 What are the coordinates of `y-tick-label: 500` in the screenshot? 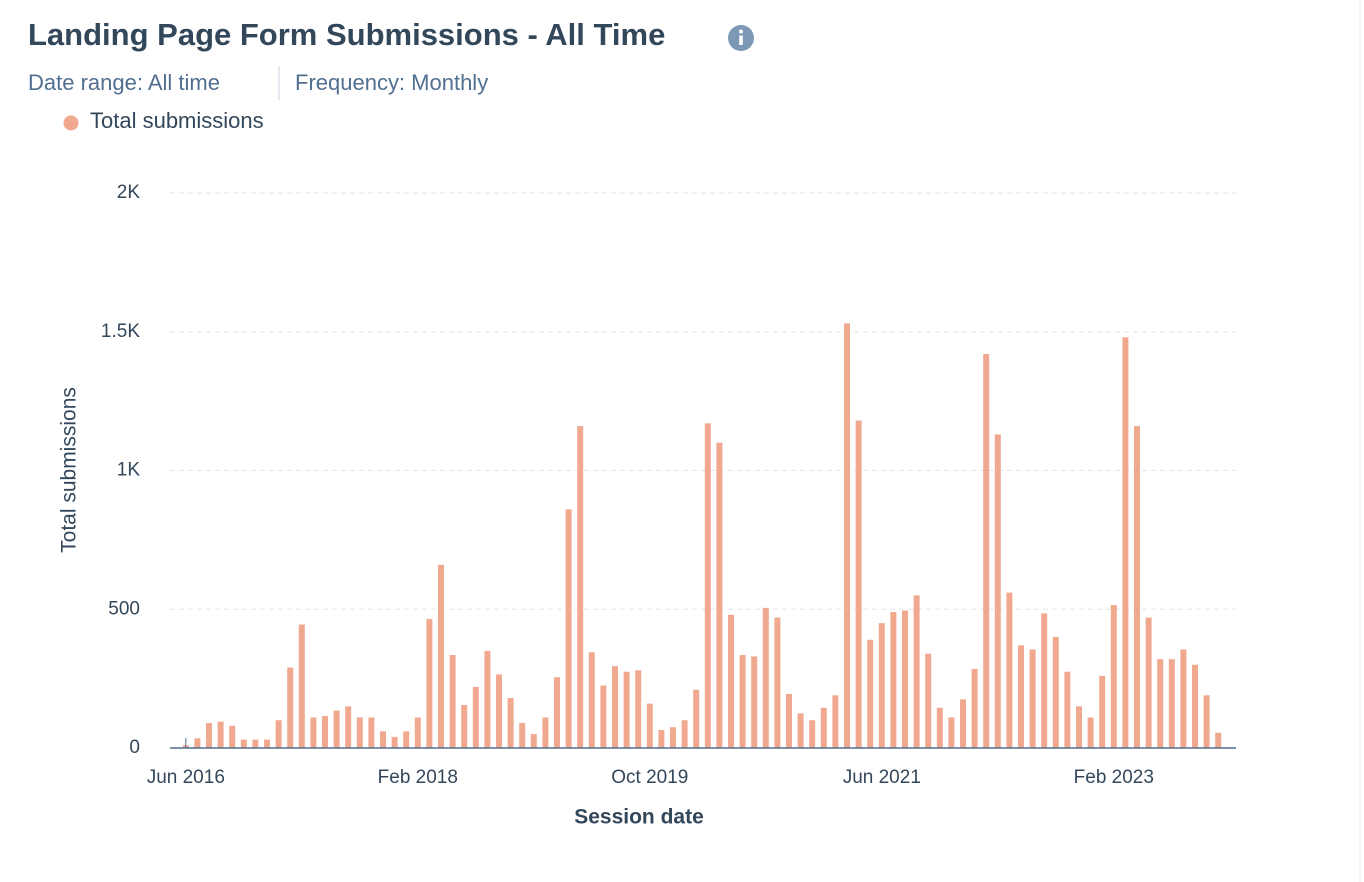 It's located at (124, 608).